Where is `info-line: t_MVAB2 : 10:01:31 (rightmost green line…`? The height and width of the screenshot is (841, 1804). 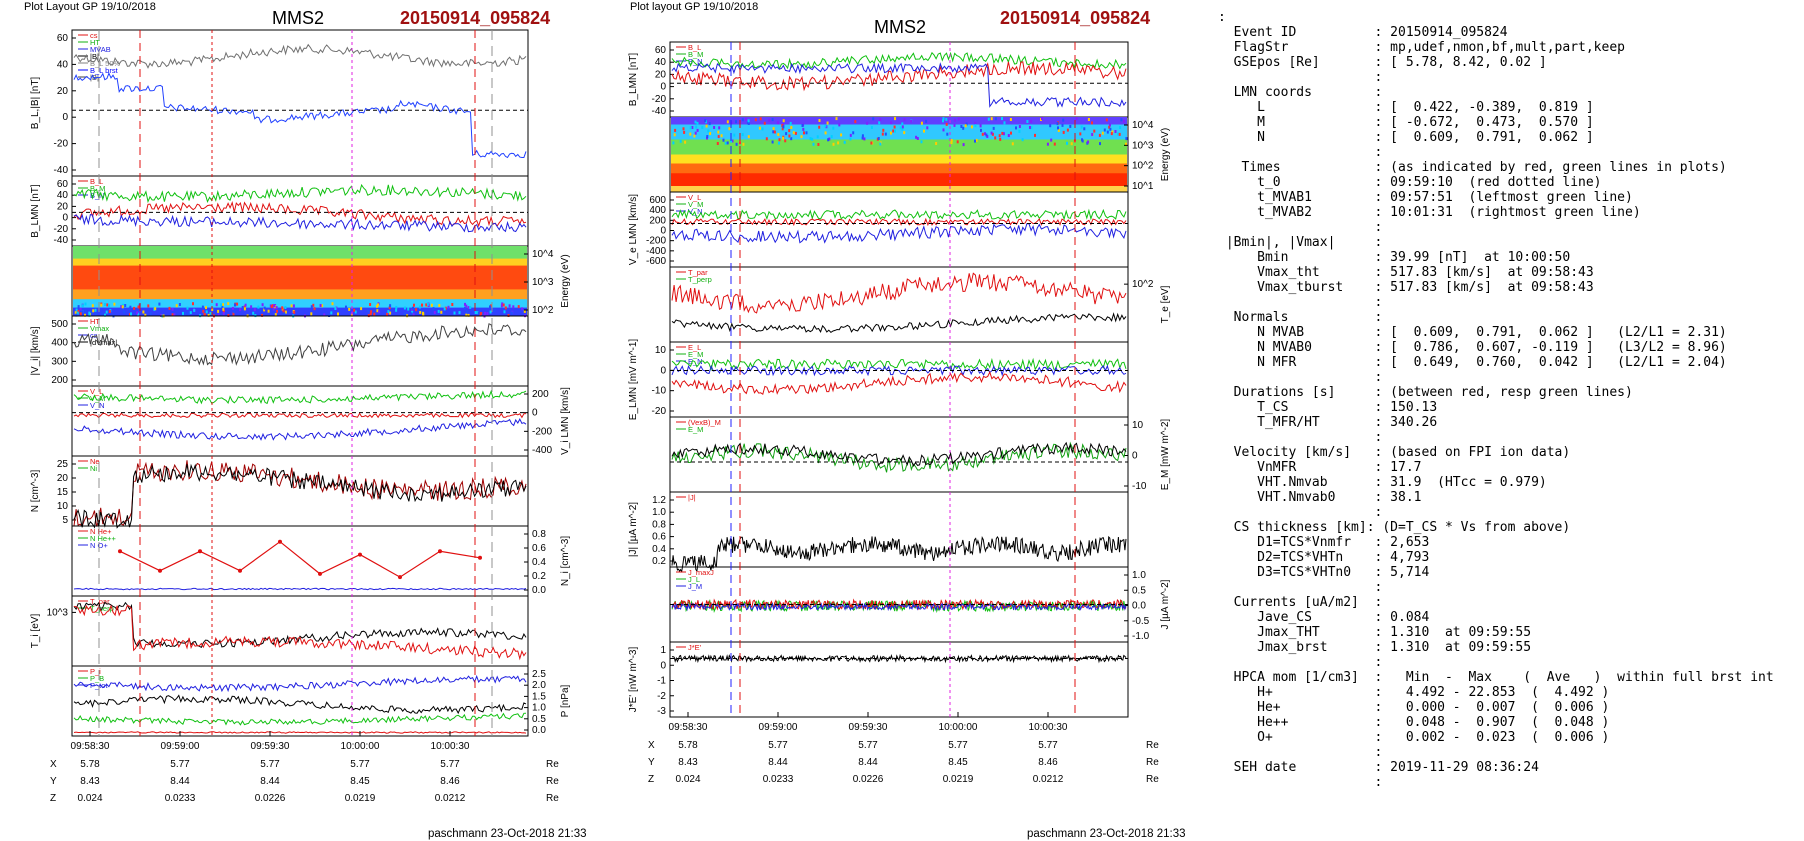 info-line: t_MVAB2 : 10:01:31 (rightmost green line… is located at coordinates (1429, 212).